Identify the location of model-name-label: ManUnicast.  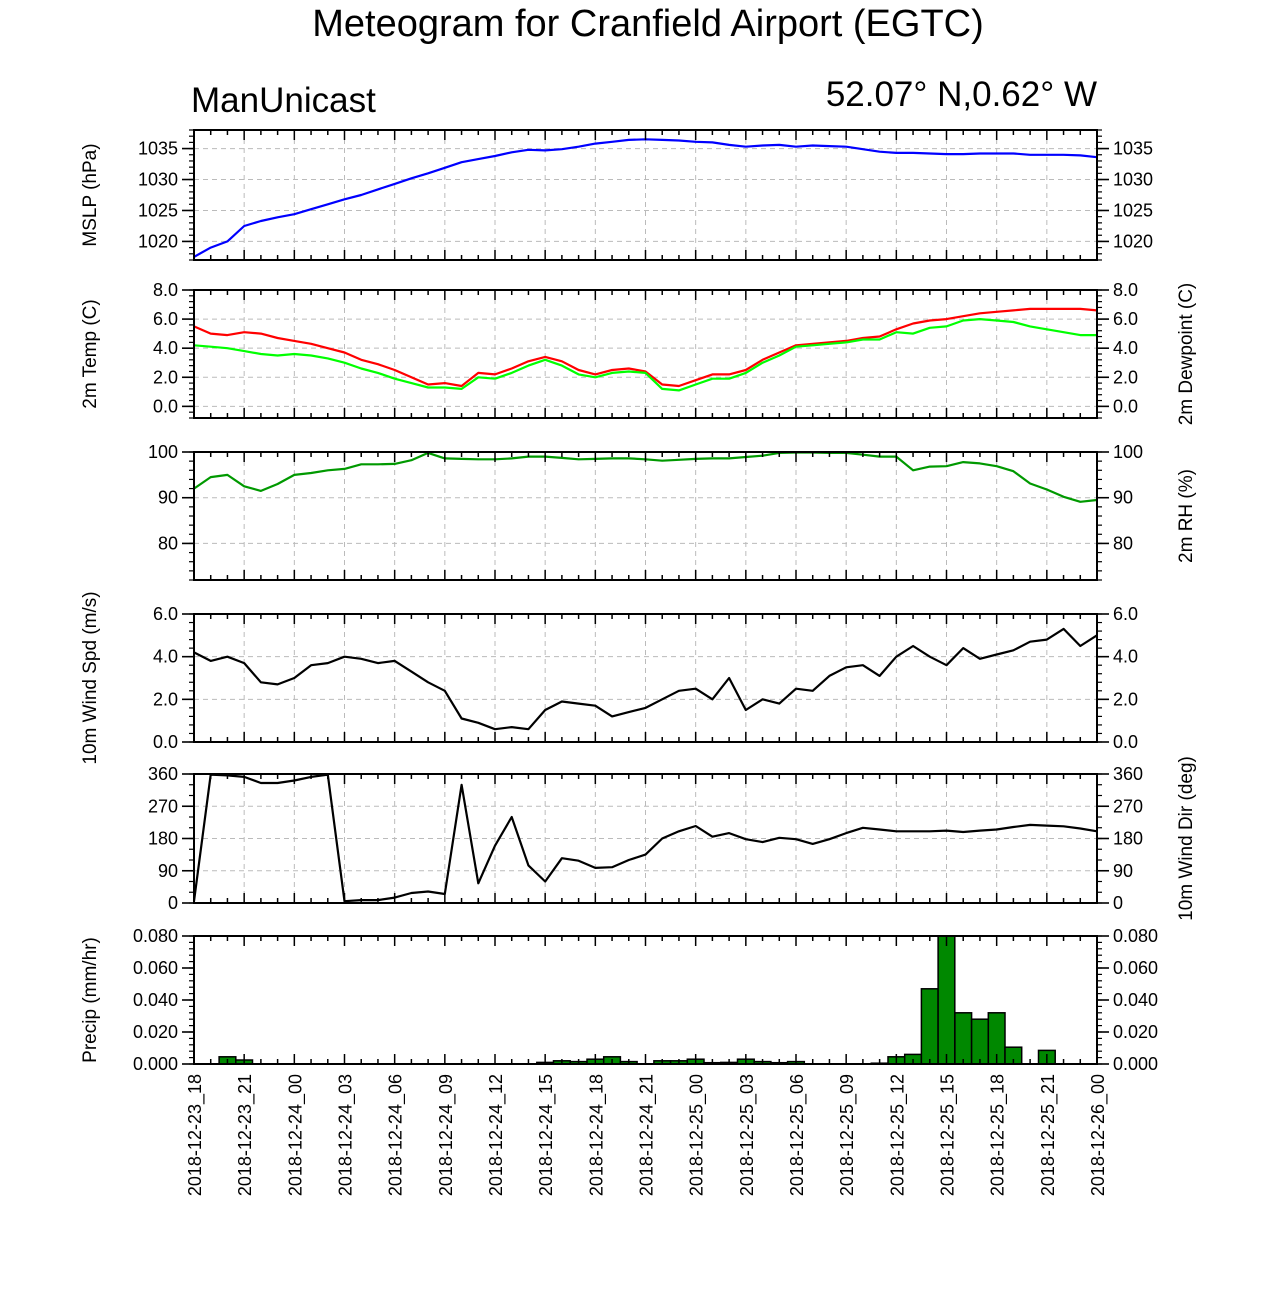
(283, 100).